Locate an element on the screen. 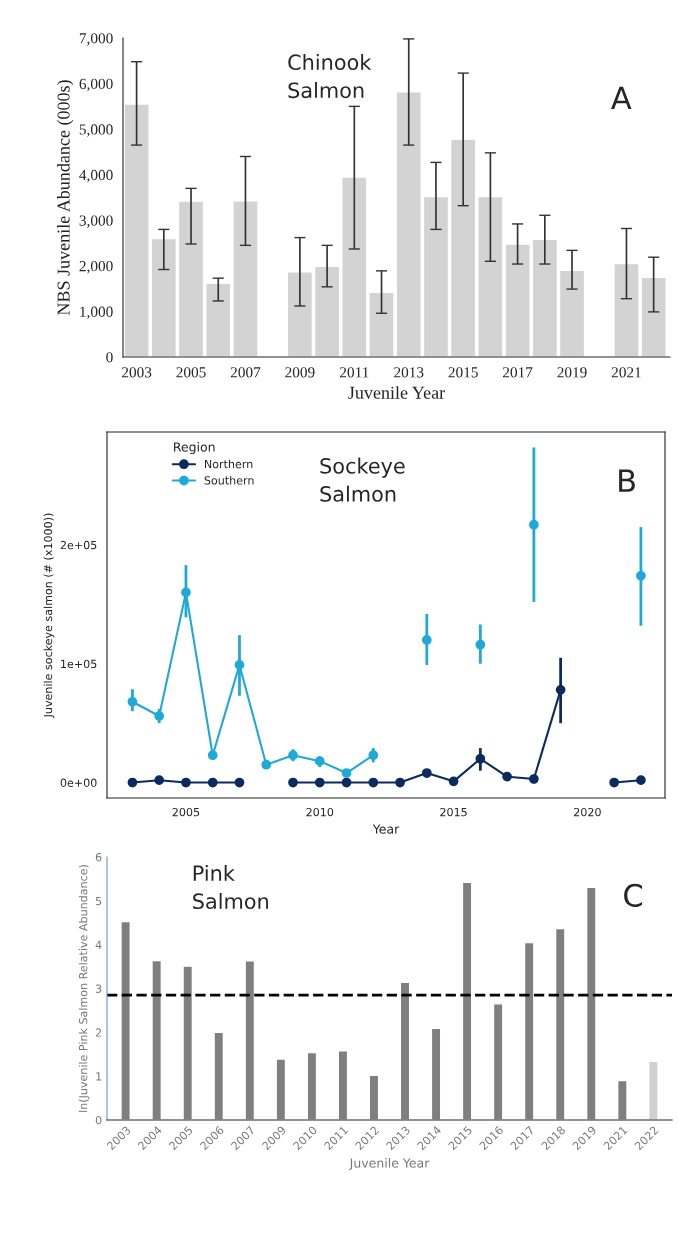  y-tick-label: 1e+05 is located at coordinates (79, 664).